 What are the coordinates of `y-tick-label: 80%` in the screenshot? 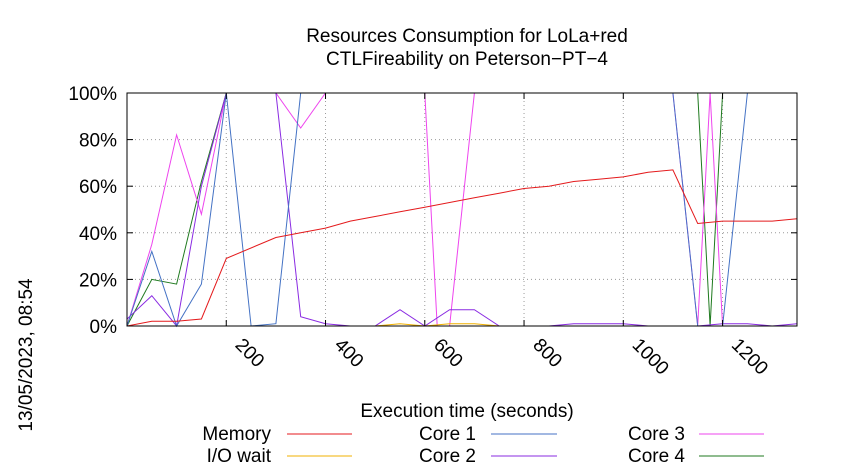 It's located at (98, 141).